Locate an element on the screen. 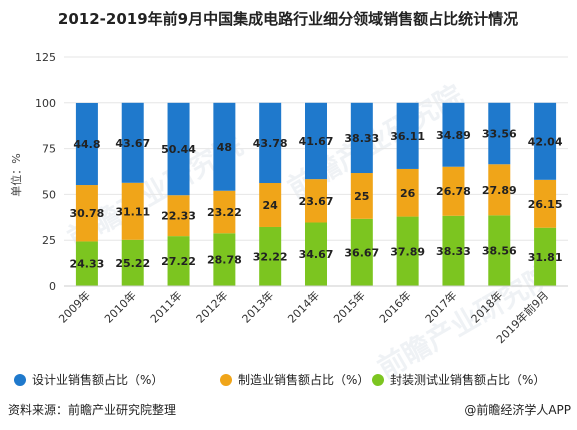 The width and height of the screenshot is (577, 430). data-label: 43.67 is located at coordinates (132, 143).